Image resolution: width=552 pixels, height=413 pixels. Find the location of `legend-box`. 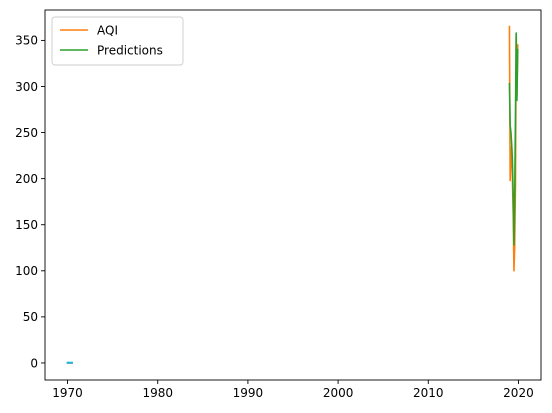

legend-box is located at coordinates (117, 41).